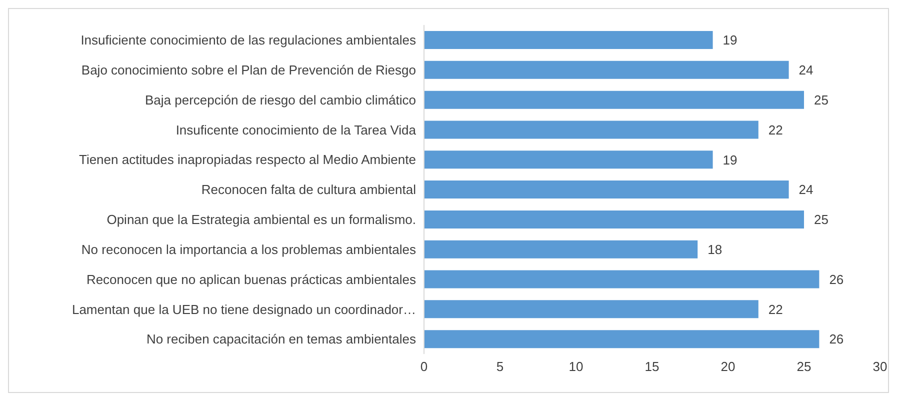 This screenshot has width=897, height=395. I want to click on x-tick-label: 15, so click(652, 366).